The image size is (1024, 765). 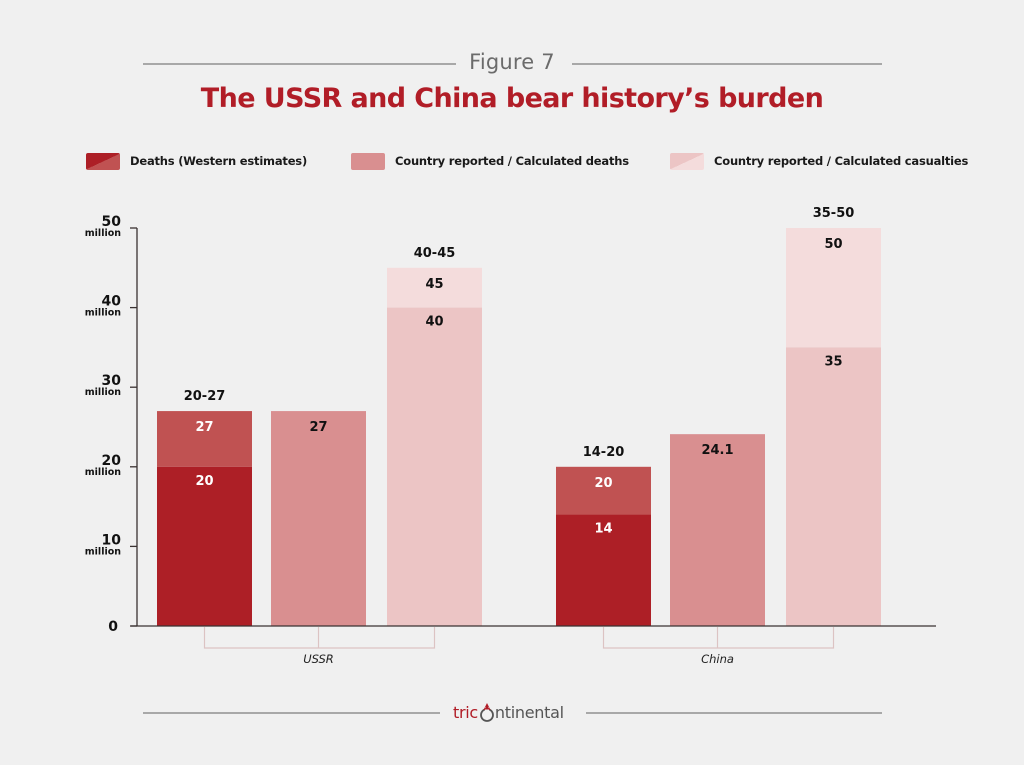 I want to click on logo-text-part1: tric, so click(x=465, y=712).